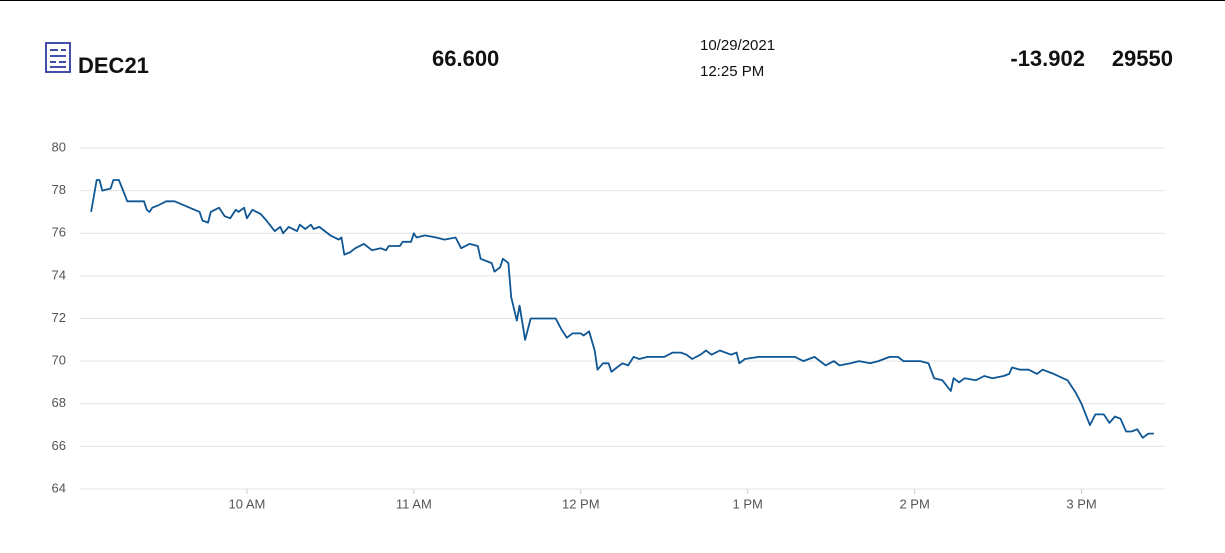  I want to click on x-tick-label: 10 AM, so click(246, 503).